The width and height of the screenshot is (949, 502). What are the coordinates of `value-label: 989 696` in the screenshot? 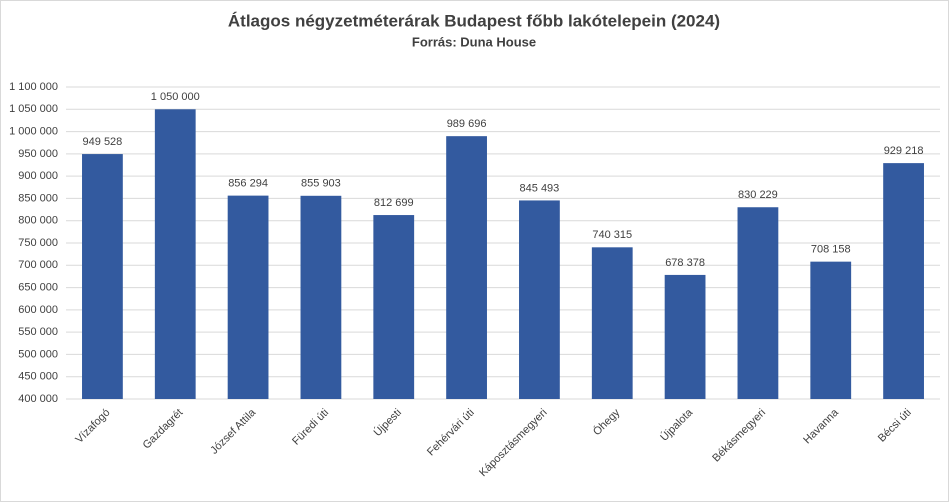 It's located at (467, 124).